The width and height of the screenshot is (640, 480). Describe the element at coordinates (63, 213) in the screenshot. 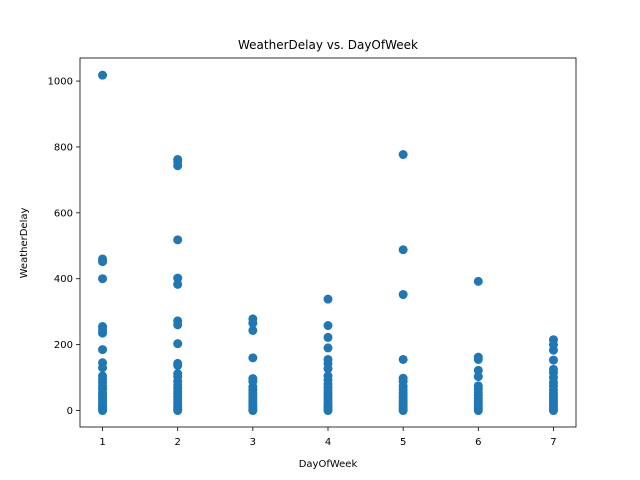

I see `y-tick-label: 600` at that location.